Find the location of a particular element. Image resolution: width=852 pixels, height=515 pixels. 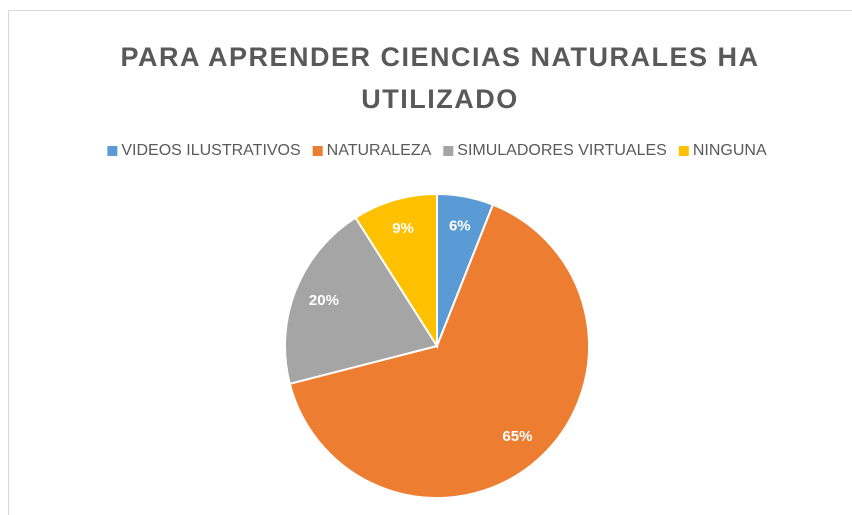

data-label: 9% is located at coordinates (403, 228).